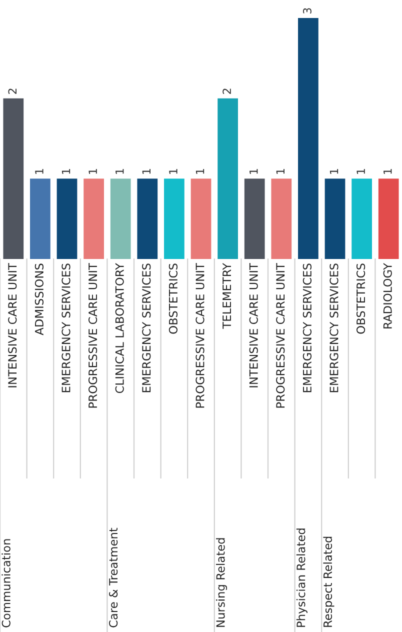 The image size is (402, 632). I want to click on x-tick-label: RADIOLOGY, so click(387, 295).